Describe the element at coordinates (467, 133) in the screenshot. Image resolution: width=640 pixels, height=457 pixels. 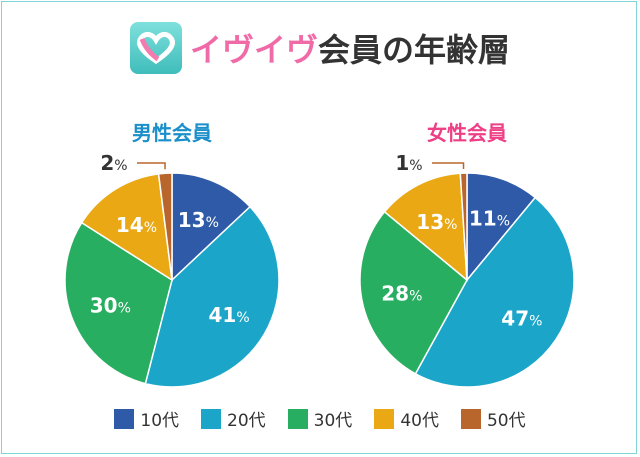
I see `female-title: 女性会員` at that location.